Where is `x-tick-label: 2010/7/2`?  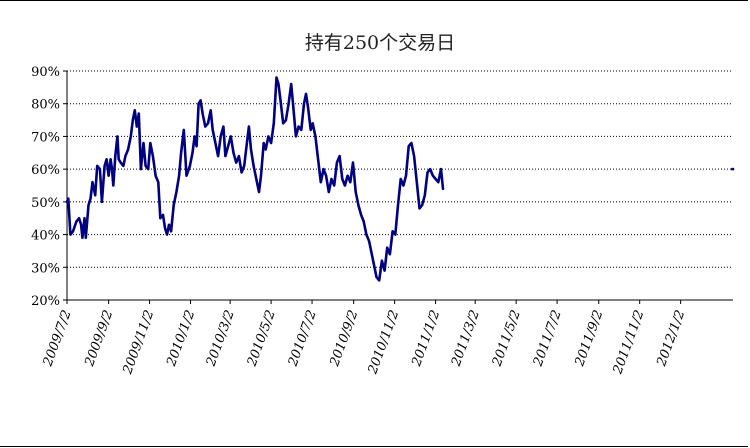 x-tick-label: 2010/7/2 is located at coordinates (302, 338).